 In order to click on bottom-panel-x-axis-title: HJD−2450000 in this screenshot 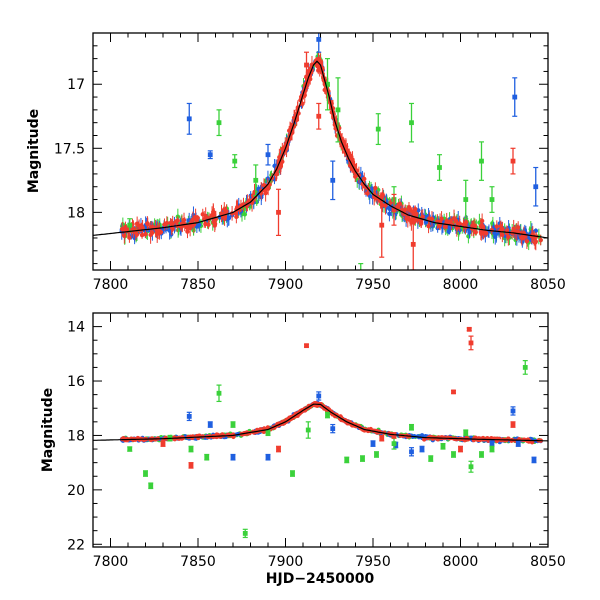, I will do `click(320, 579)`.